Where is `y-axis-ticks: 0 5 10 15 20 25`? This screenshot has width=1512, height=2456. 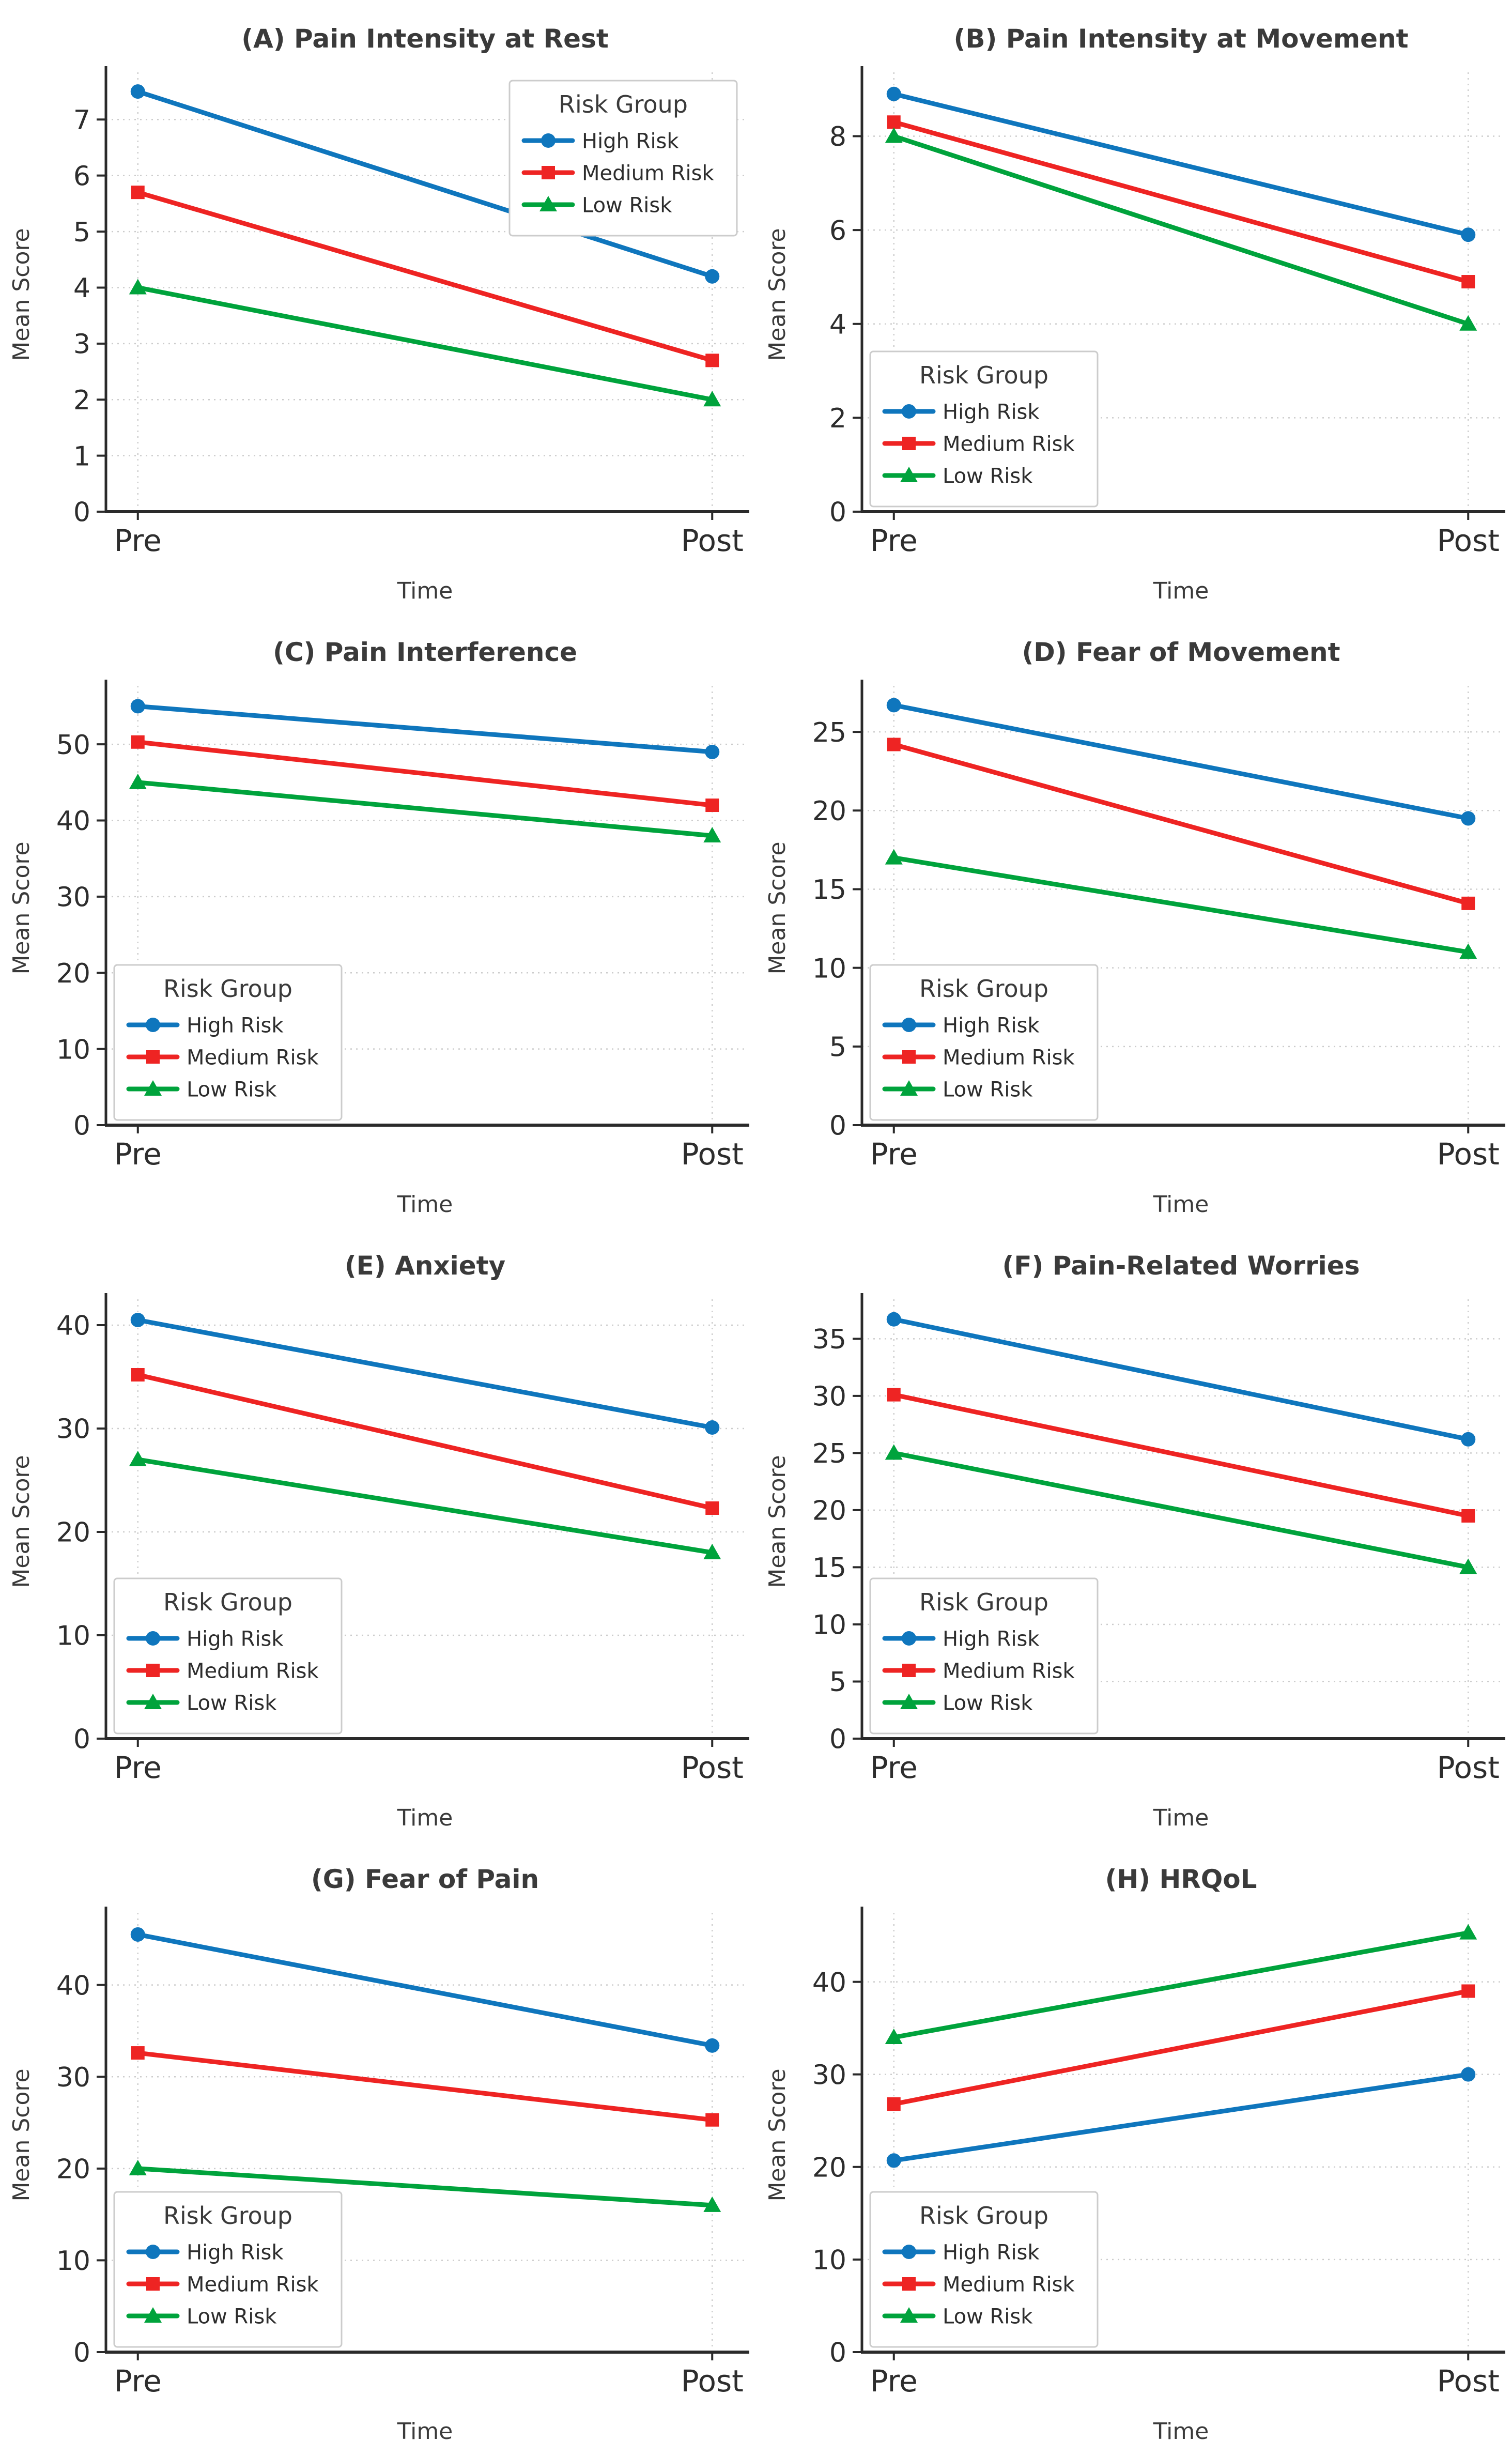
y-axis-ticks: 0 5 10 15 20 25 is located at coordinates (837, 930).